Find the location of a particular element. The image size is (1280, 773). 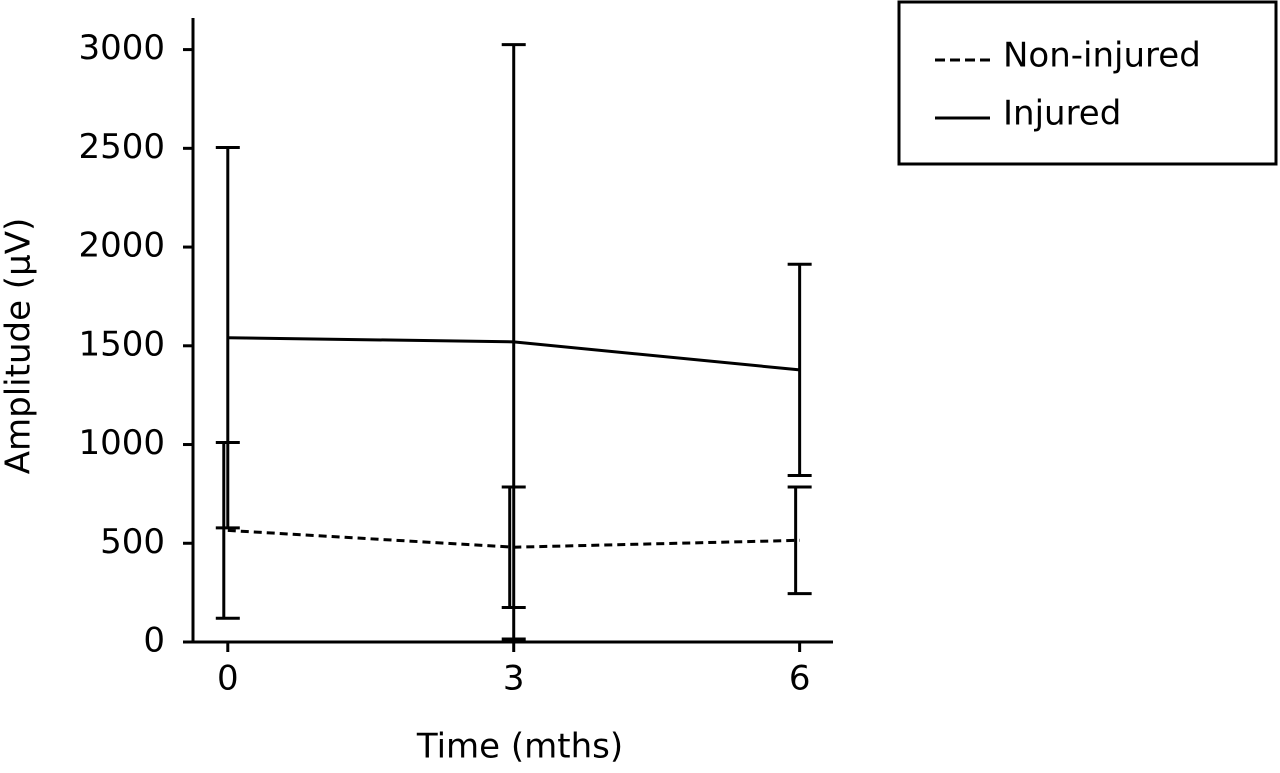

y-tick-label: 2000 is located at coordinates (121, 246).